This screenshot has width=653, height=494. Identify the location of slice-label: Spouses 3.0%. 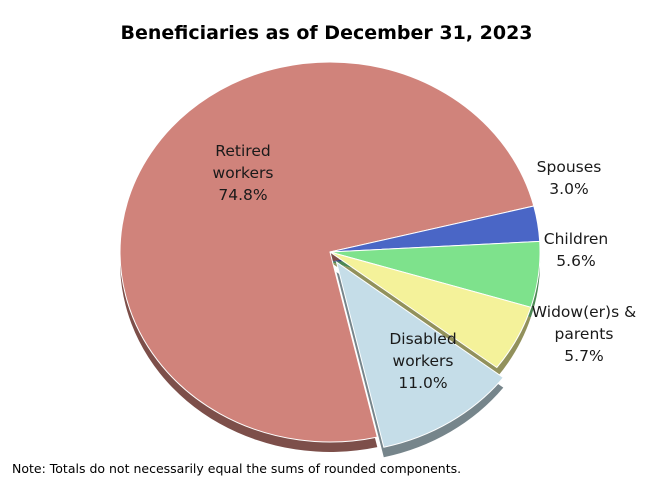
(569, 178).